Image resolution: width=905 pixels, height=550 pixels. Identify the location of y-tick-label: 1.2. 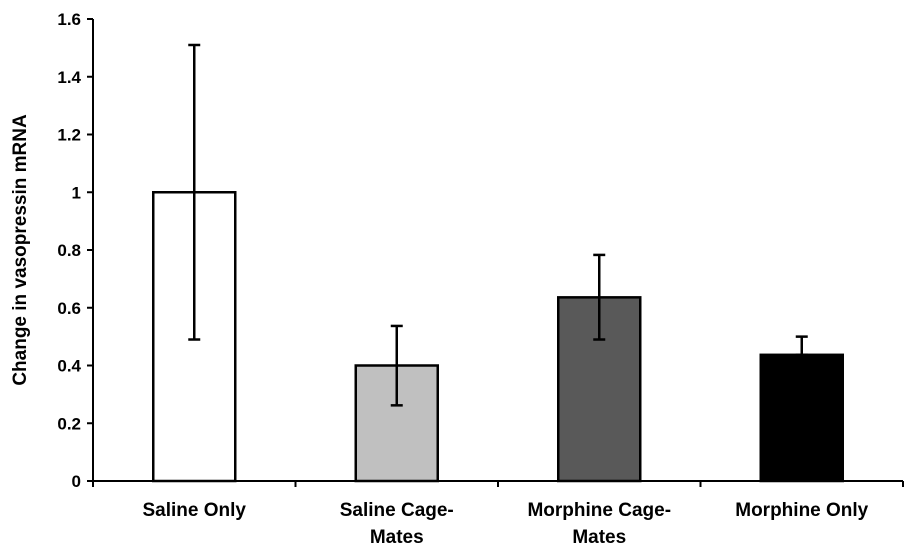
(69, 135).